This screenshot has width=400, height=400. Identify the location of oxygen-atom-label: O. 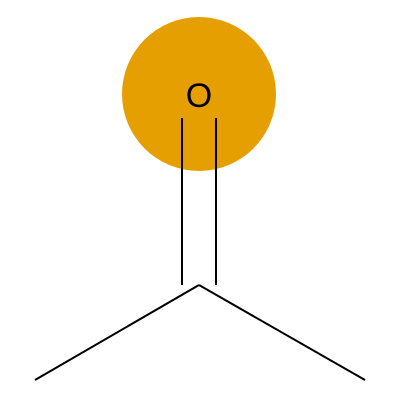
(199, 96).